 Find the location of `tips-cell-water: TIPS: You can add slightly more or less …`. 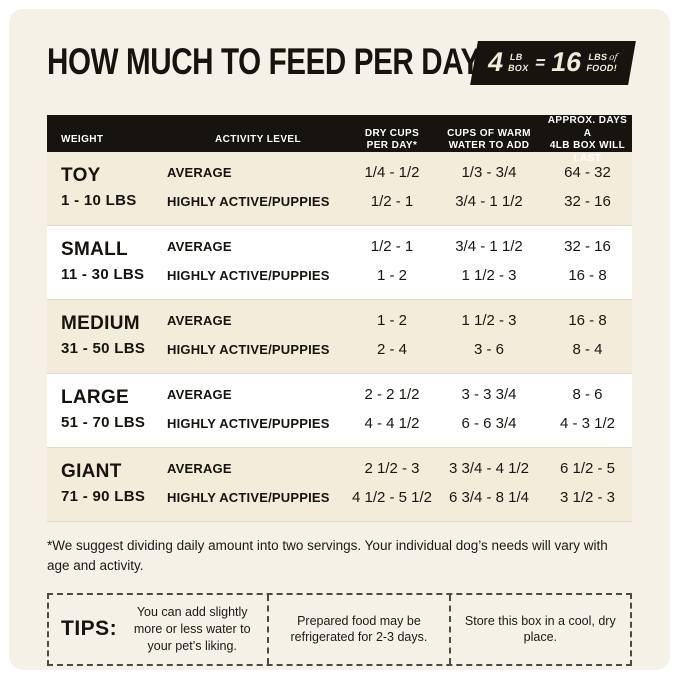

tips-cell-water: TIPS: You can add slightly more or less … is located at coordinates (158, 629).